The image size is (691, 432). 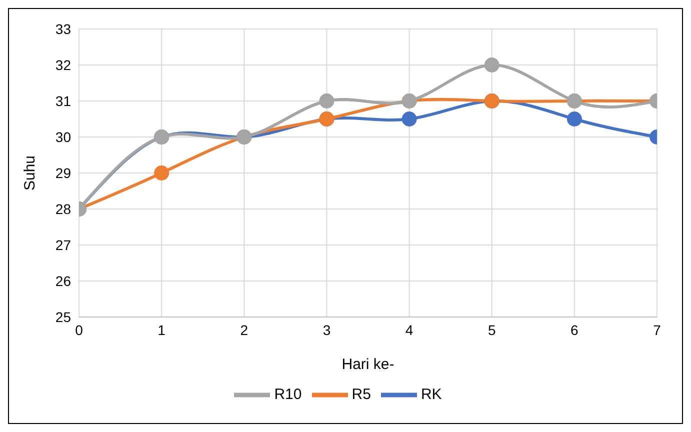 I want to click on y-tick-label: 25, so click(x=63, y=316).